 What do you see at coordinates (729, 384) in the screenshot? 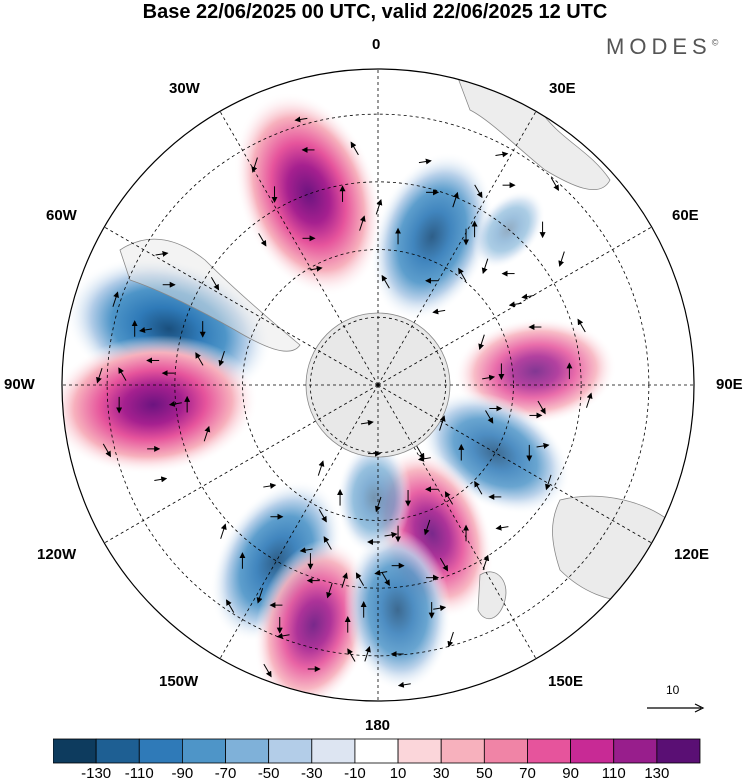
I see `lon-label-90e: 90E` at bounding box center [729, 384].